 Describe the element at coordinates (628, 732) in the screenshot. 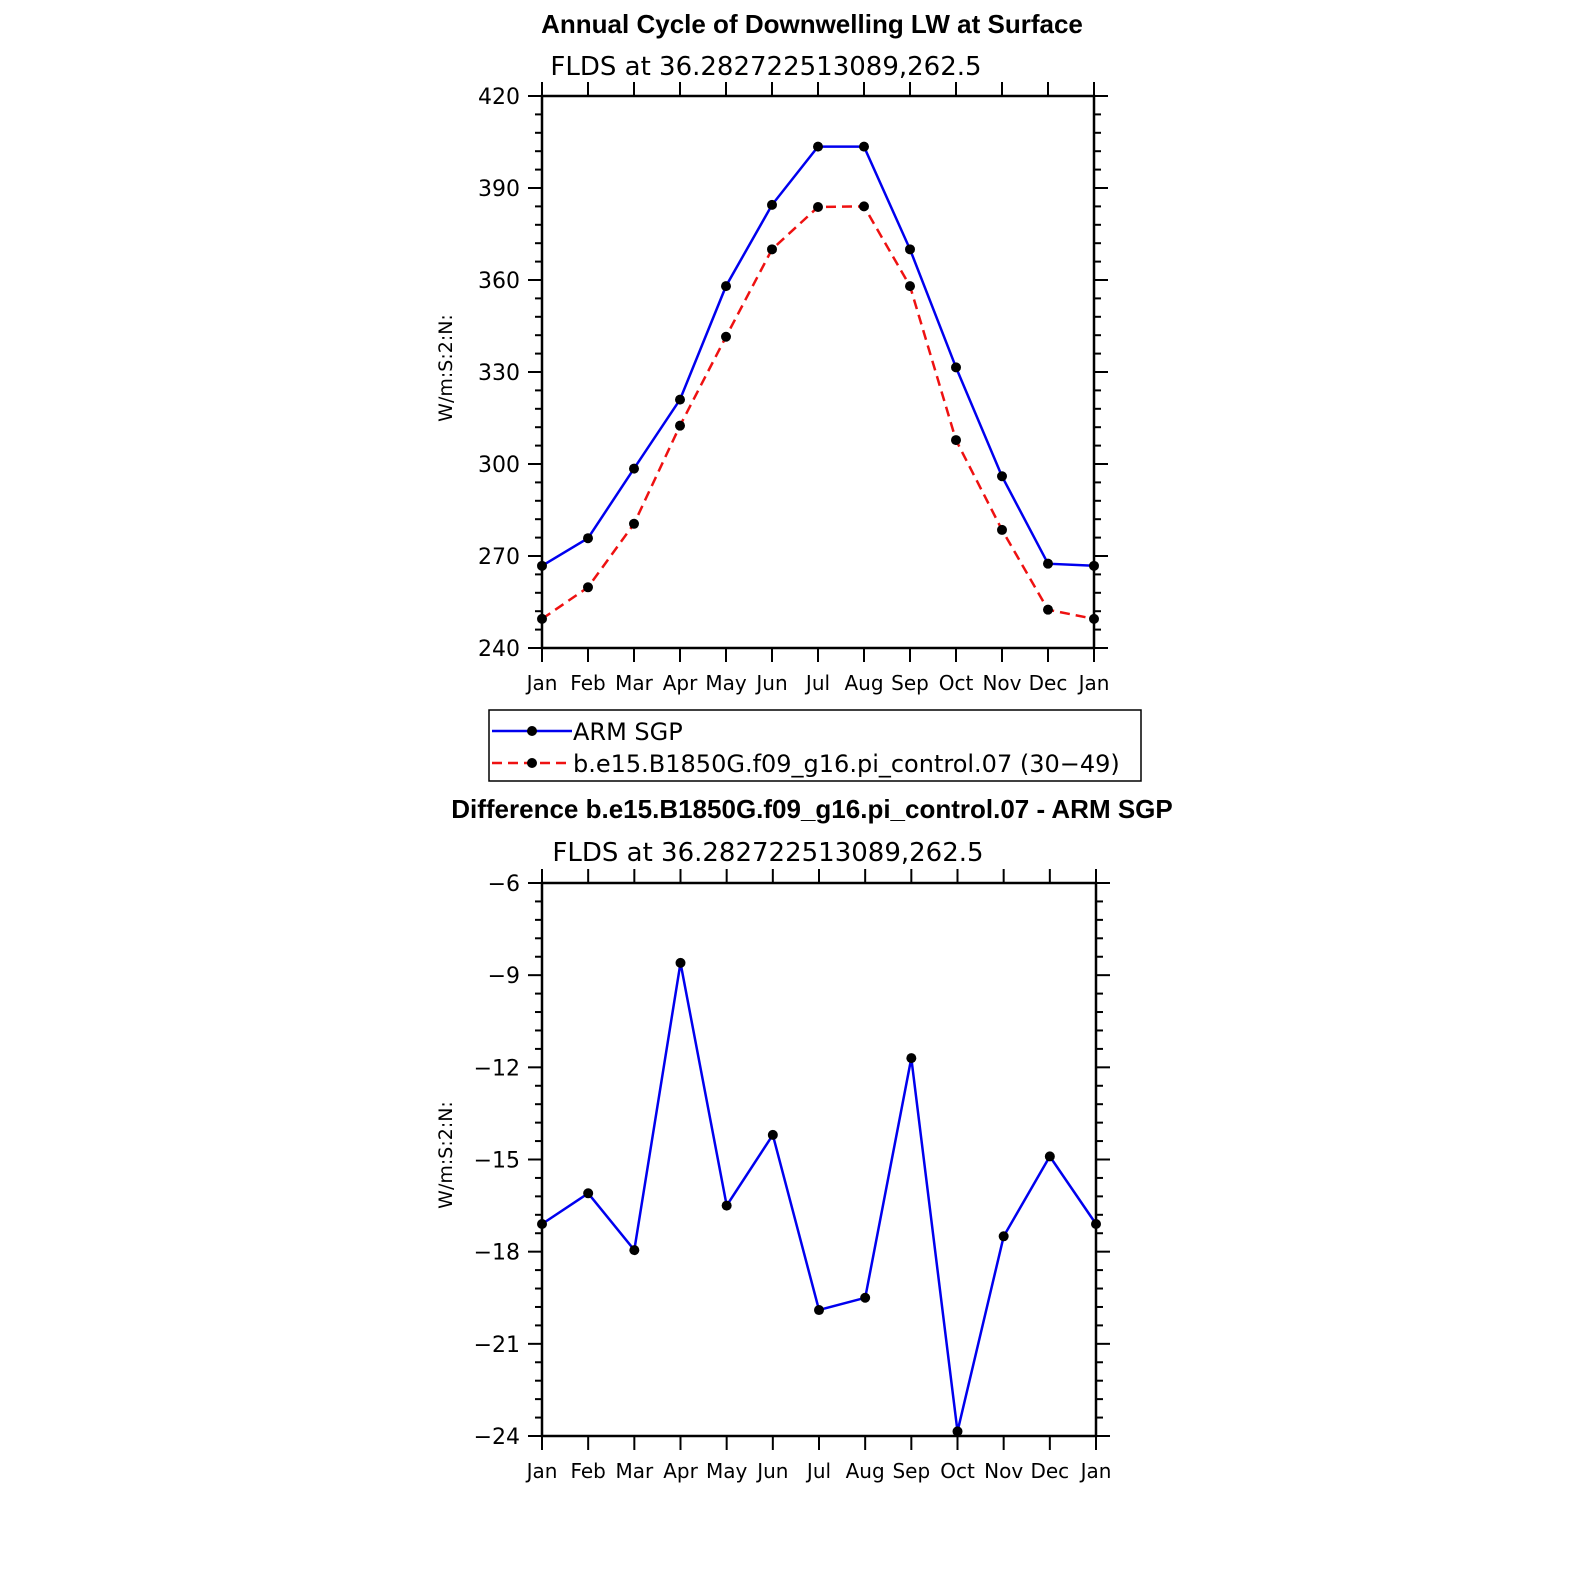

I see `legend-label-arm-sgp: ARM SGP` at that location.